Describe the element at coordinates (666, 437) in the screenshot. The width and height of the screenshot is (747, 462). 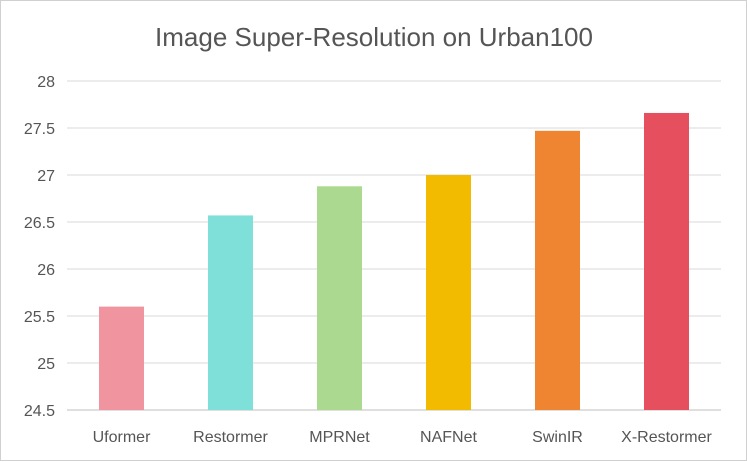
I see `x-category-label: X-Restormer` at that location.